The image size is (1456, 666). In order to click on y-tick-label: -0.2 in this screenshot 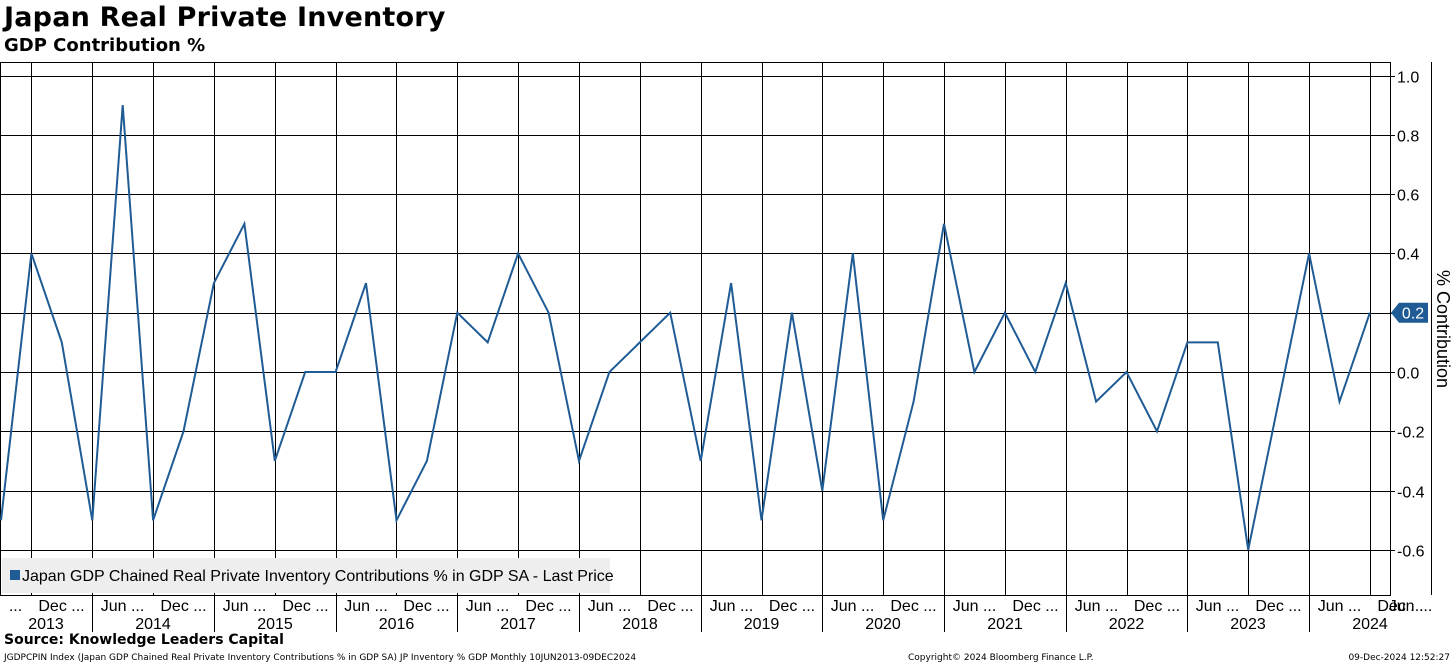, I will do `click(1411, 433)`.